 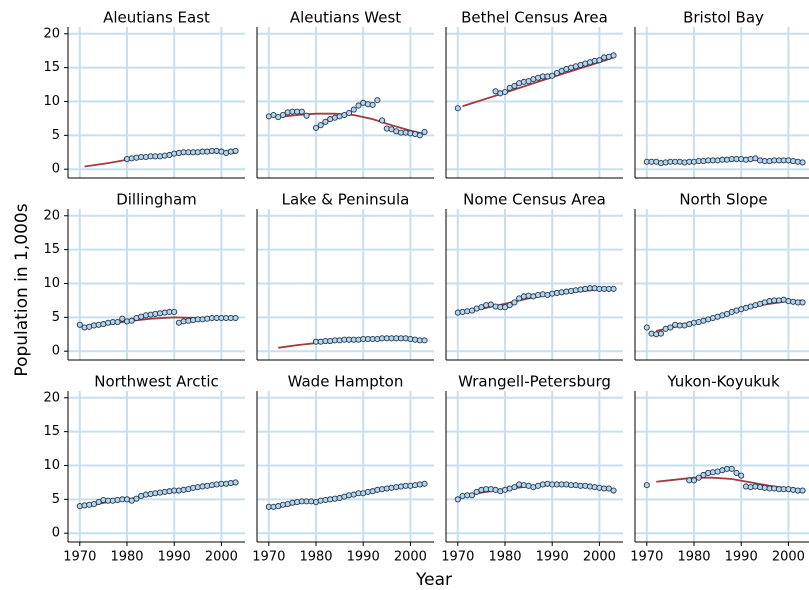 I want to click on panel-title: Aleutians West, so click(x=345, y=18).